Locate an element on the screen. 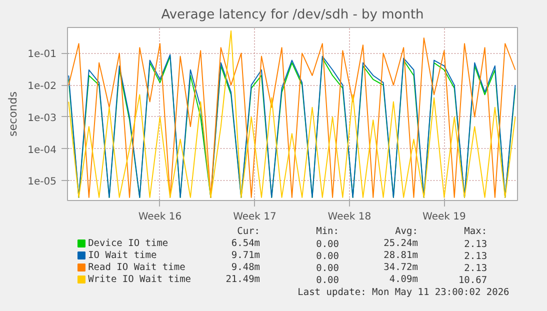  x-tick-label: Week 16 is located at coordinates (160, 217).